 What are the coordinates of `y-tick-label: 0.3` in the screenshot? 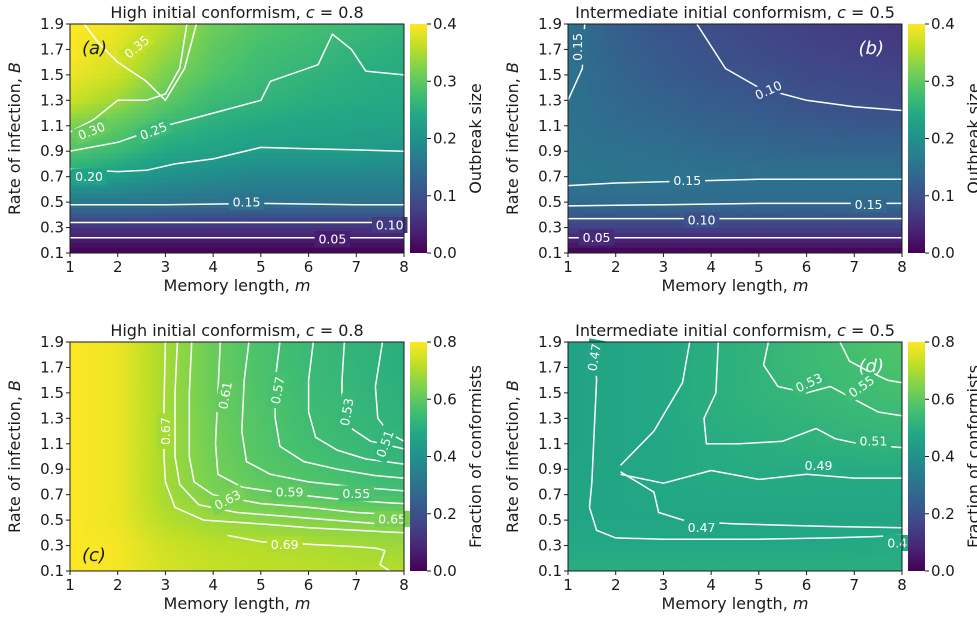 It's located at (52, 228).